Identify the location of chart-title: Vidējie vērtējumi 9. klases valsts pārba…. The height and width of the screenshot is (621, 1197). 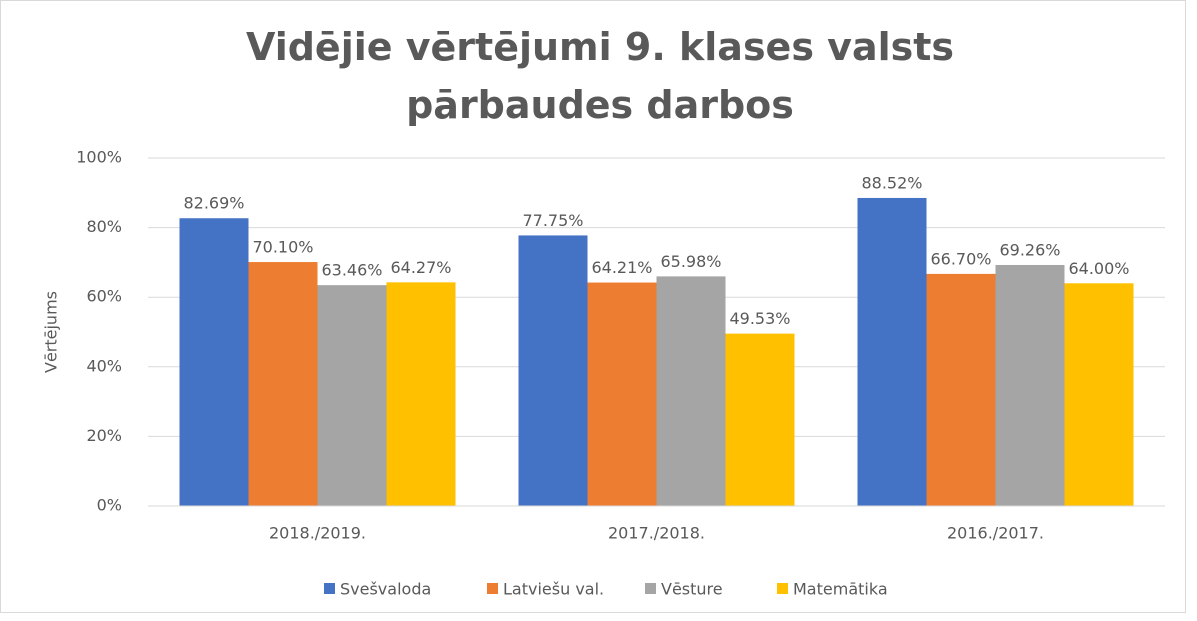
(600, 76).